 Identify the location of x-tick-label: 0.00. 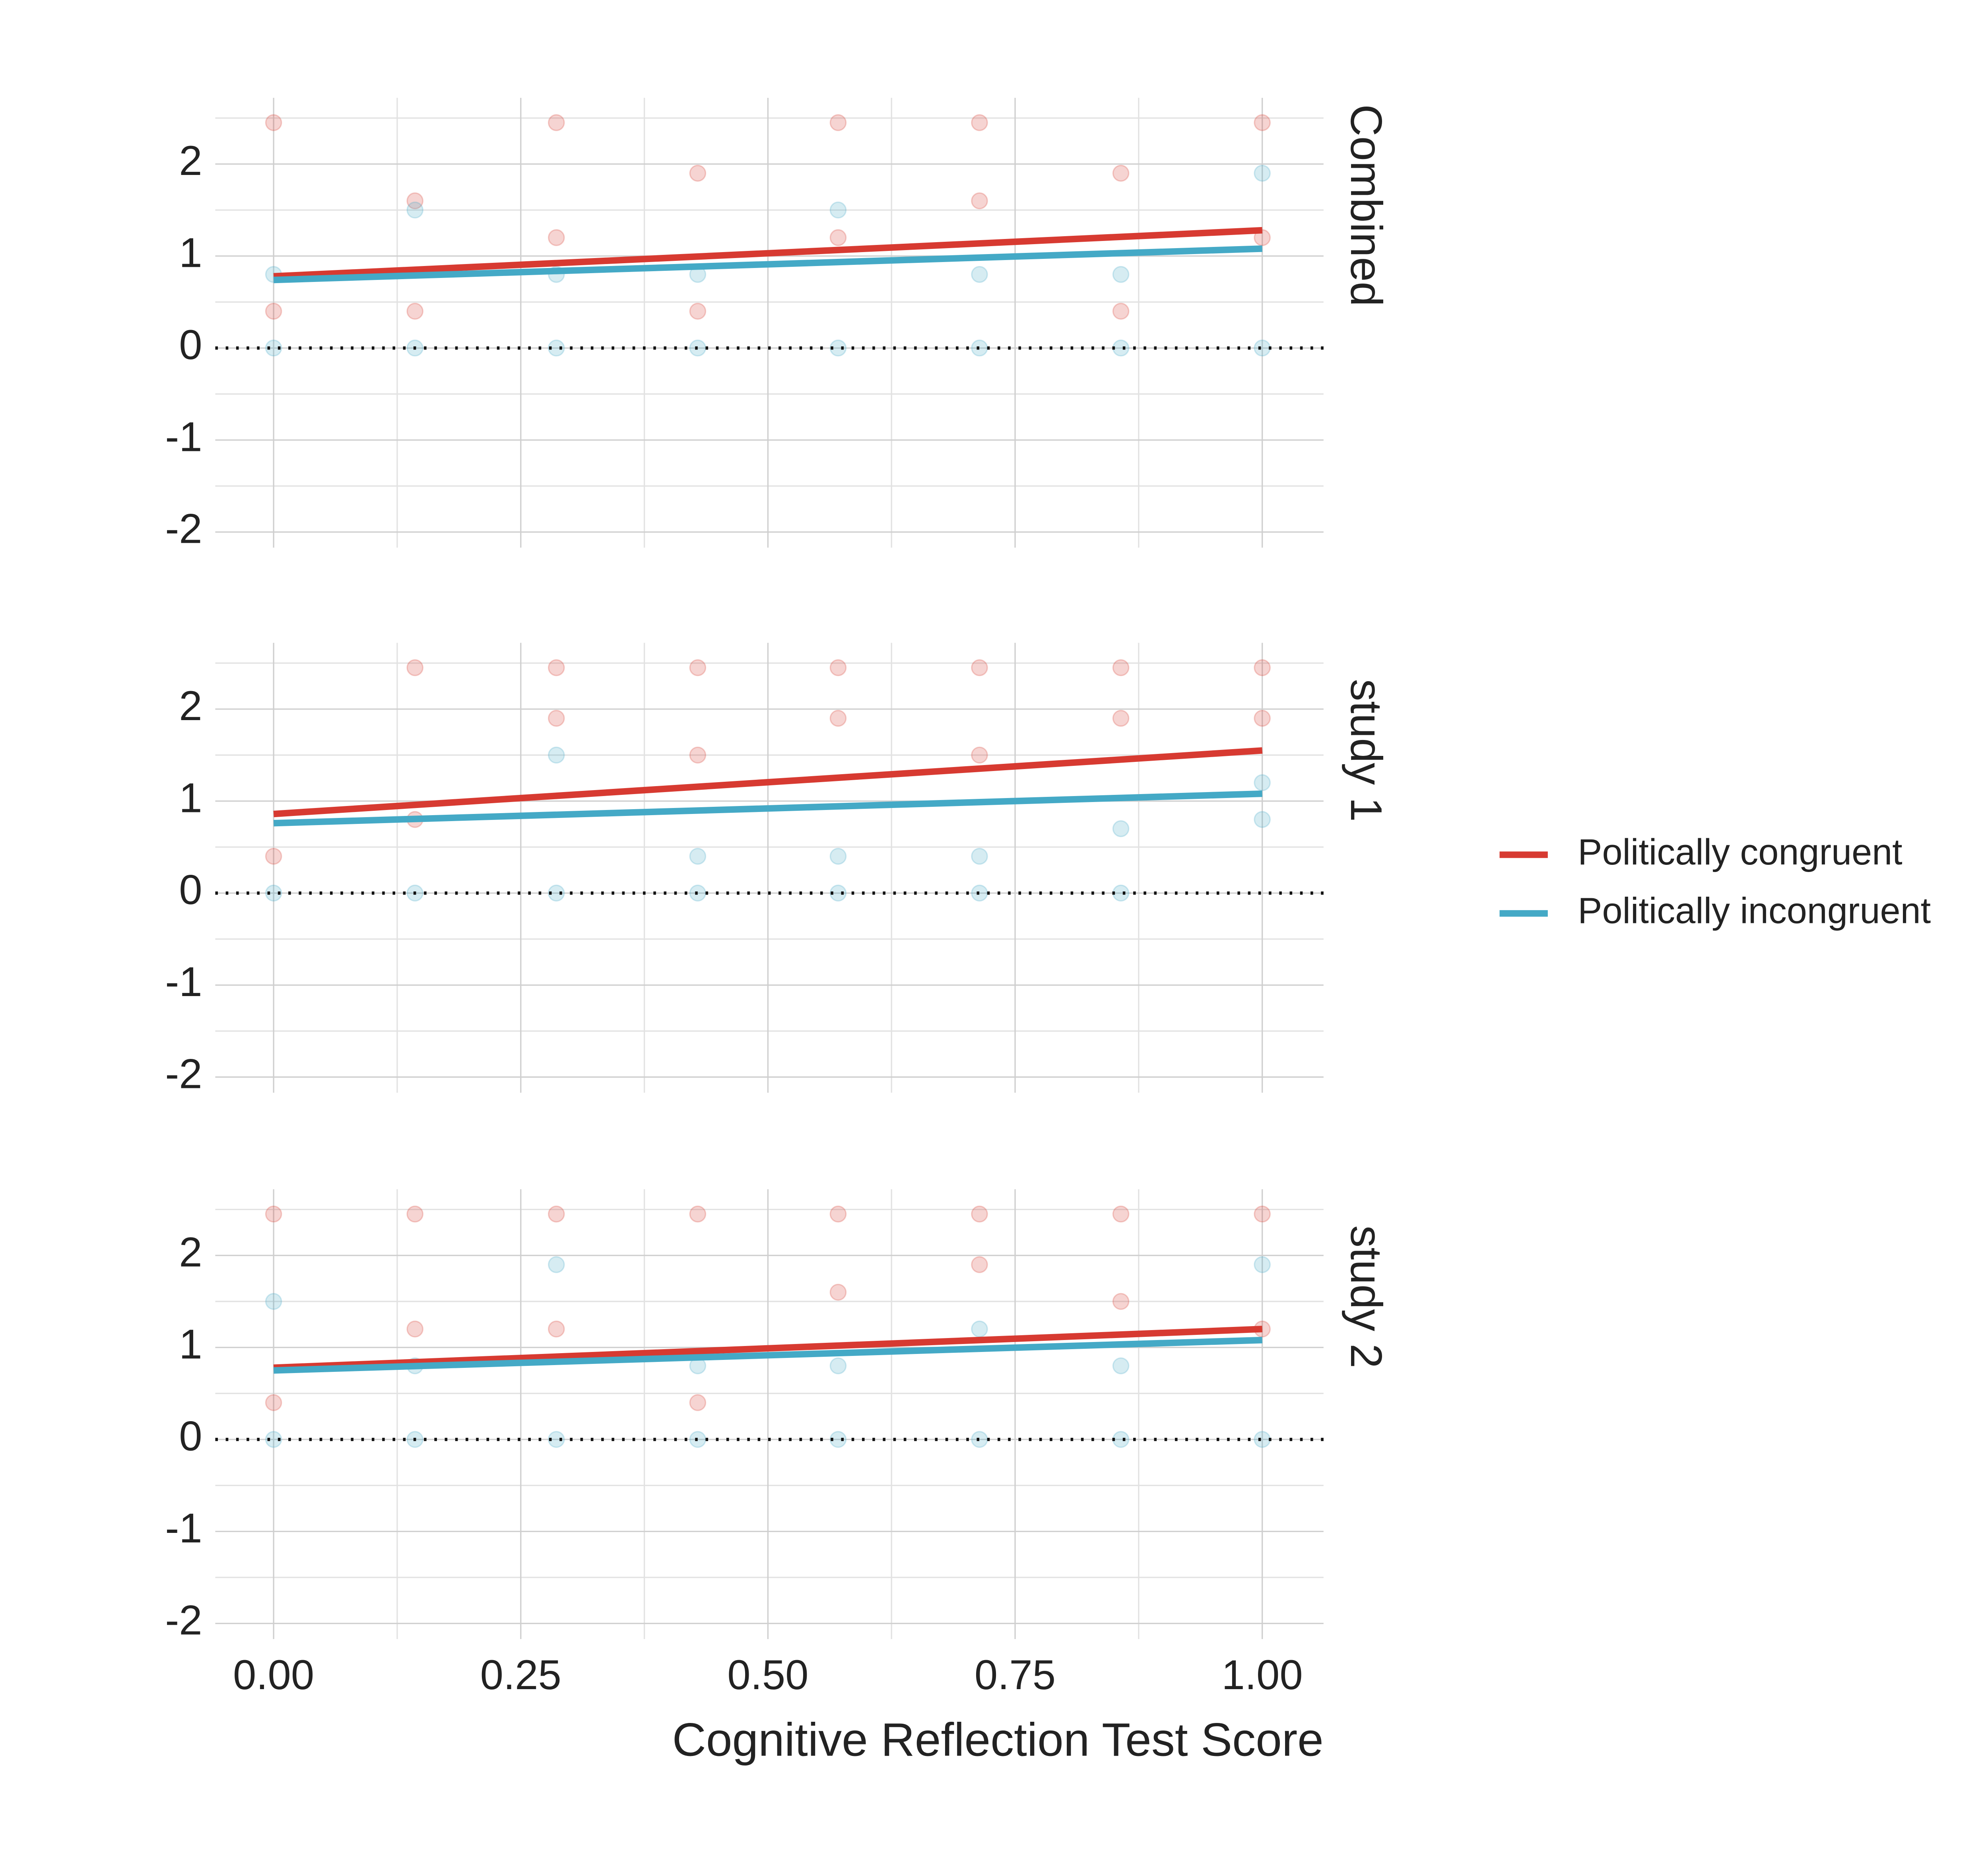
(273, 1675).